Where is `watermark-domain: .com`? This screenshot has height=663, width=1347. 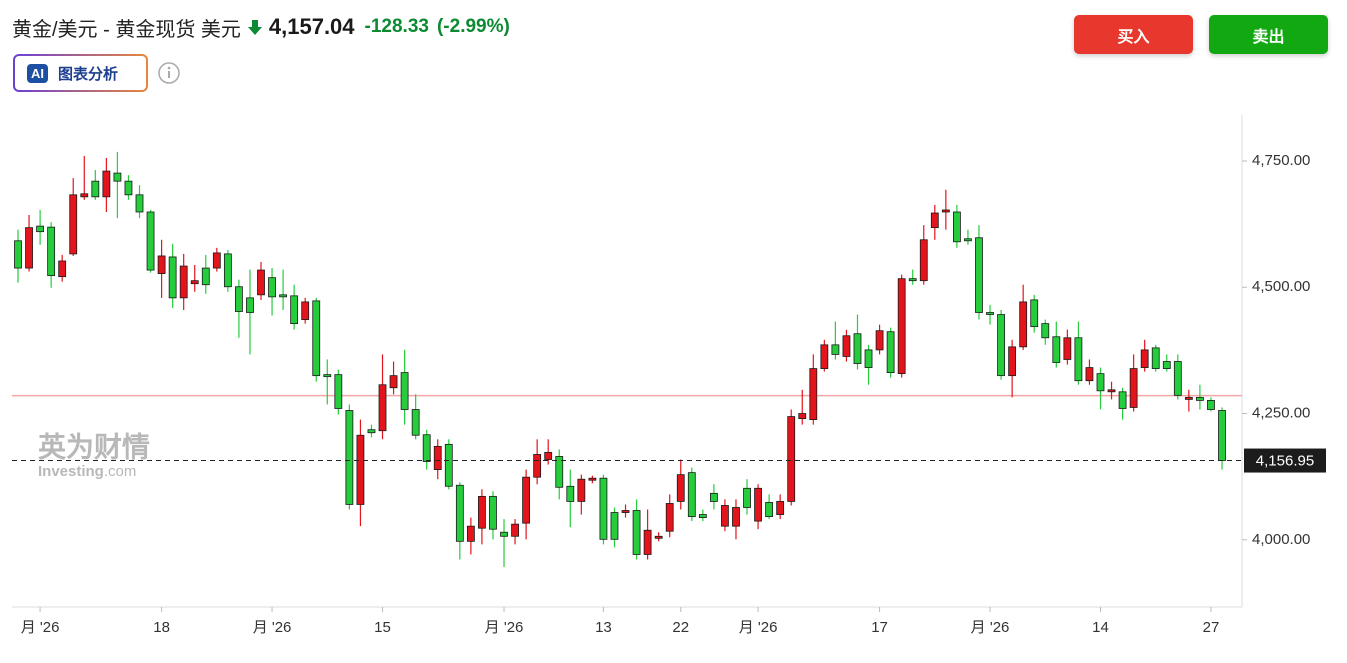
watermark-domain: .com is located at coordinates (120, 471).